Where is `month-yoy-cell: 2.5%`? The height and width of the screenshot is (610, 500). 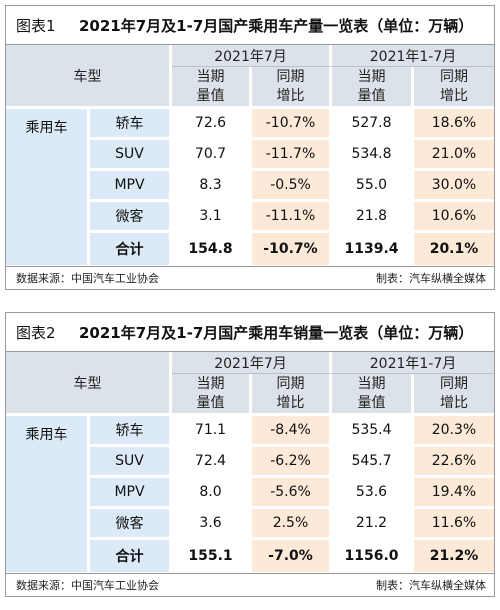
month-yoy-cell: 2.5% is located at coordinates (292, 524).